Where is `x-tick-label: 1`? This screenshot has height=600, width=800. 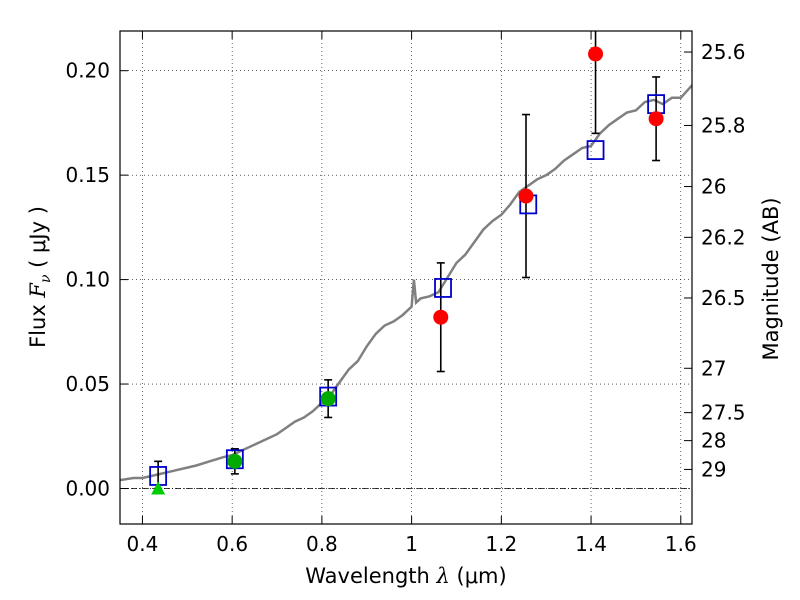 x-tick-label: 1 is located at coordinates (411, 544).